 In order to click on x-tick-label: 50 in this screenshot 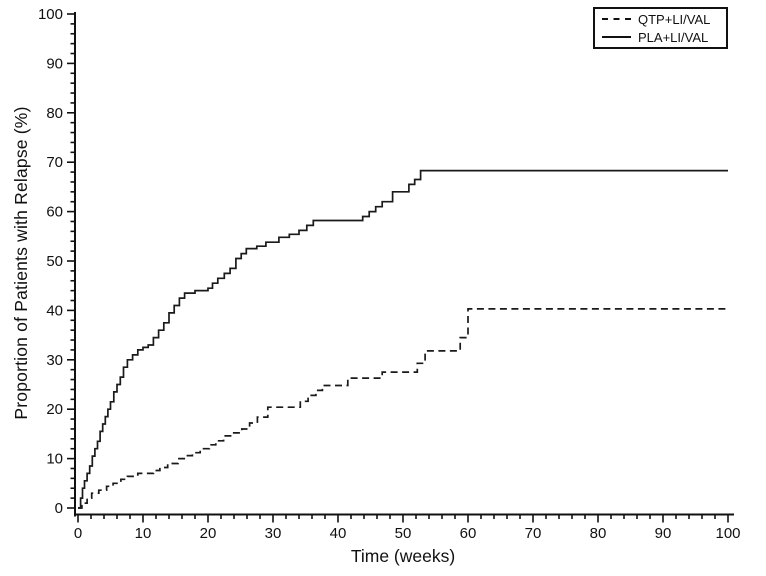, I will do `click(403, 533)`.